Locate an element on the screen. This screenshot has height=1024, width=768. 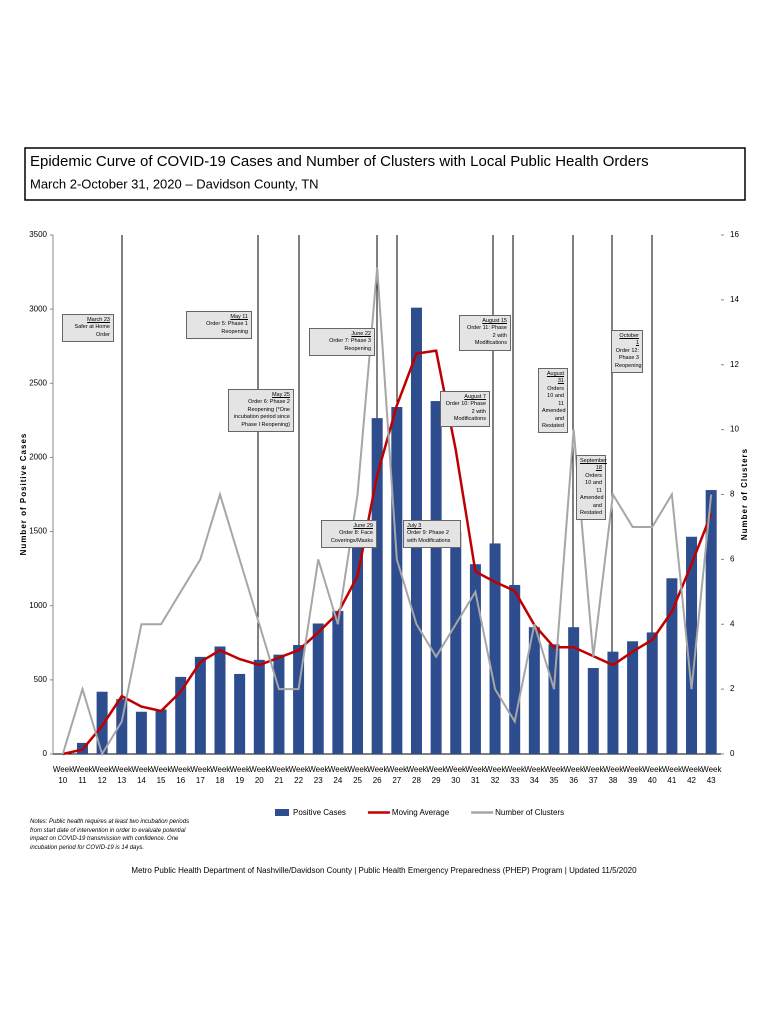
y-tick-label: 1000 is located at coordinates (38, 605).